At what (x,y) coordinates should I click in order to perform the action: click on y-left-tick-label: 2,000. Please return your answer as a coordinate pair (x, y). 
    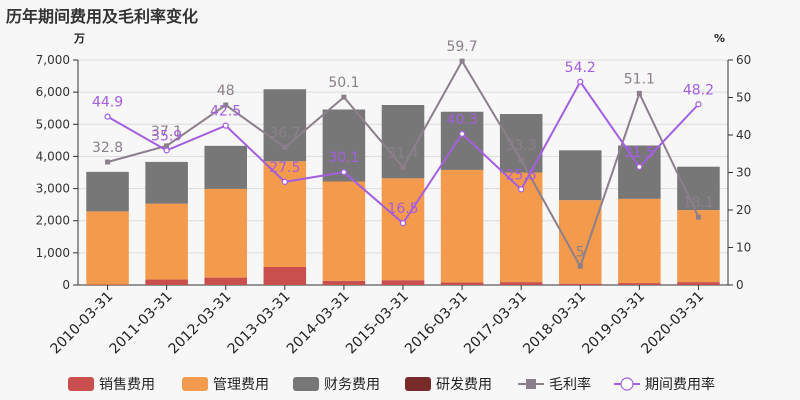
    Looking at the image, I should click on (53, 221).